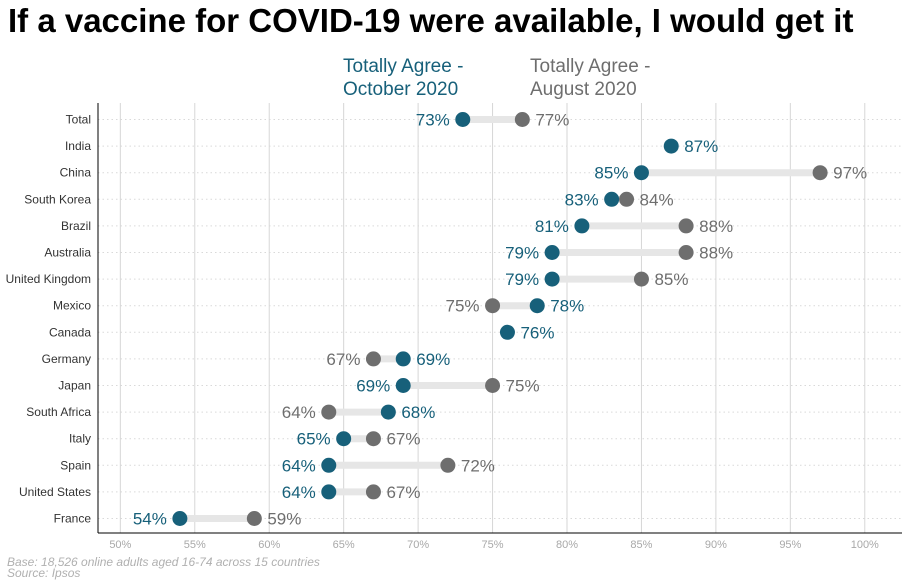 The image size is (911, 587). Describe the element at coordinates (44, 573) in the screenshot. I see `footnote-source: Source: Ipsos` at that location.